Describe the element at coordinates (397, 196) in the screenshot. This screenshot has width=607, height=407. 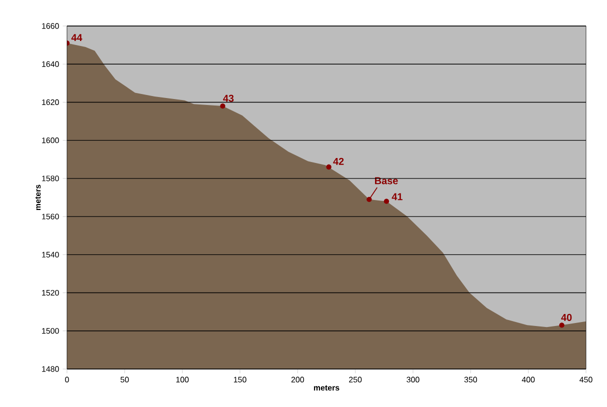
I see `annotation: 41` at that location.